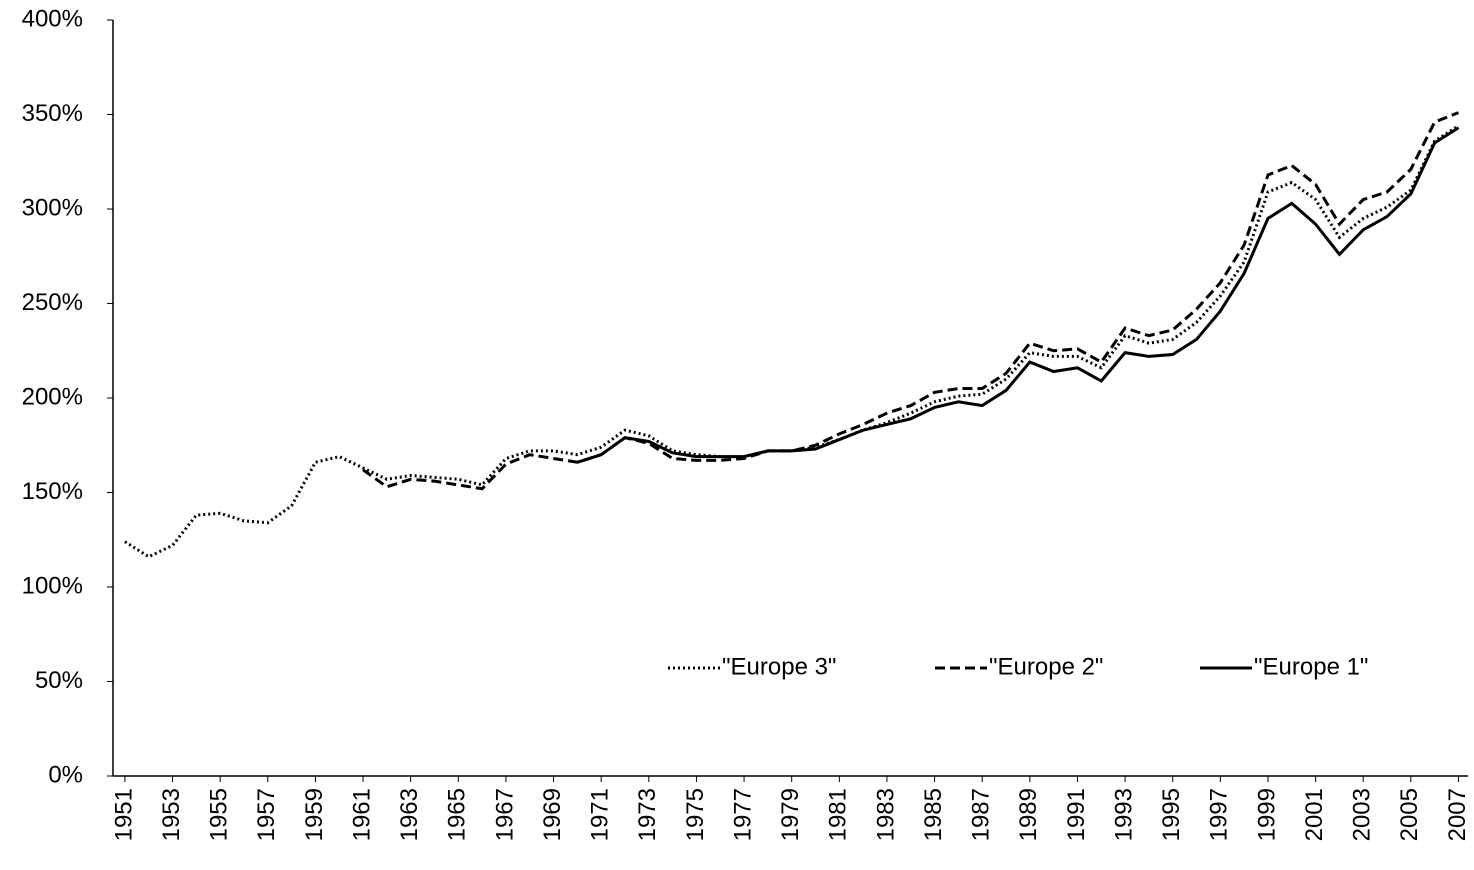  Describe the element at coordinates (1314, 814) in the screenshot. I see `x-tick-label: 2001` at that location.